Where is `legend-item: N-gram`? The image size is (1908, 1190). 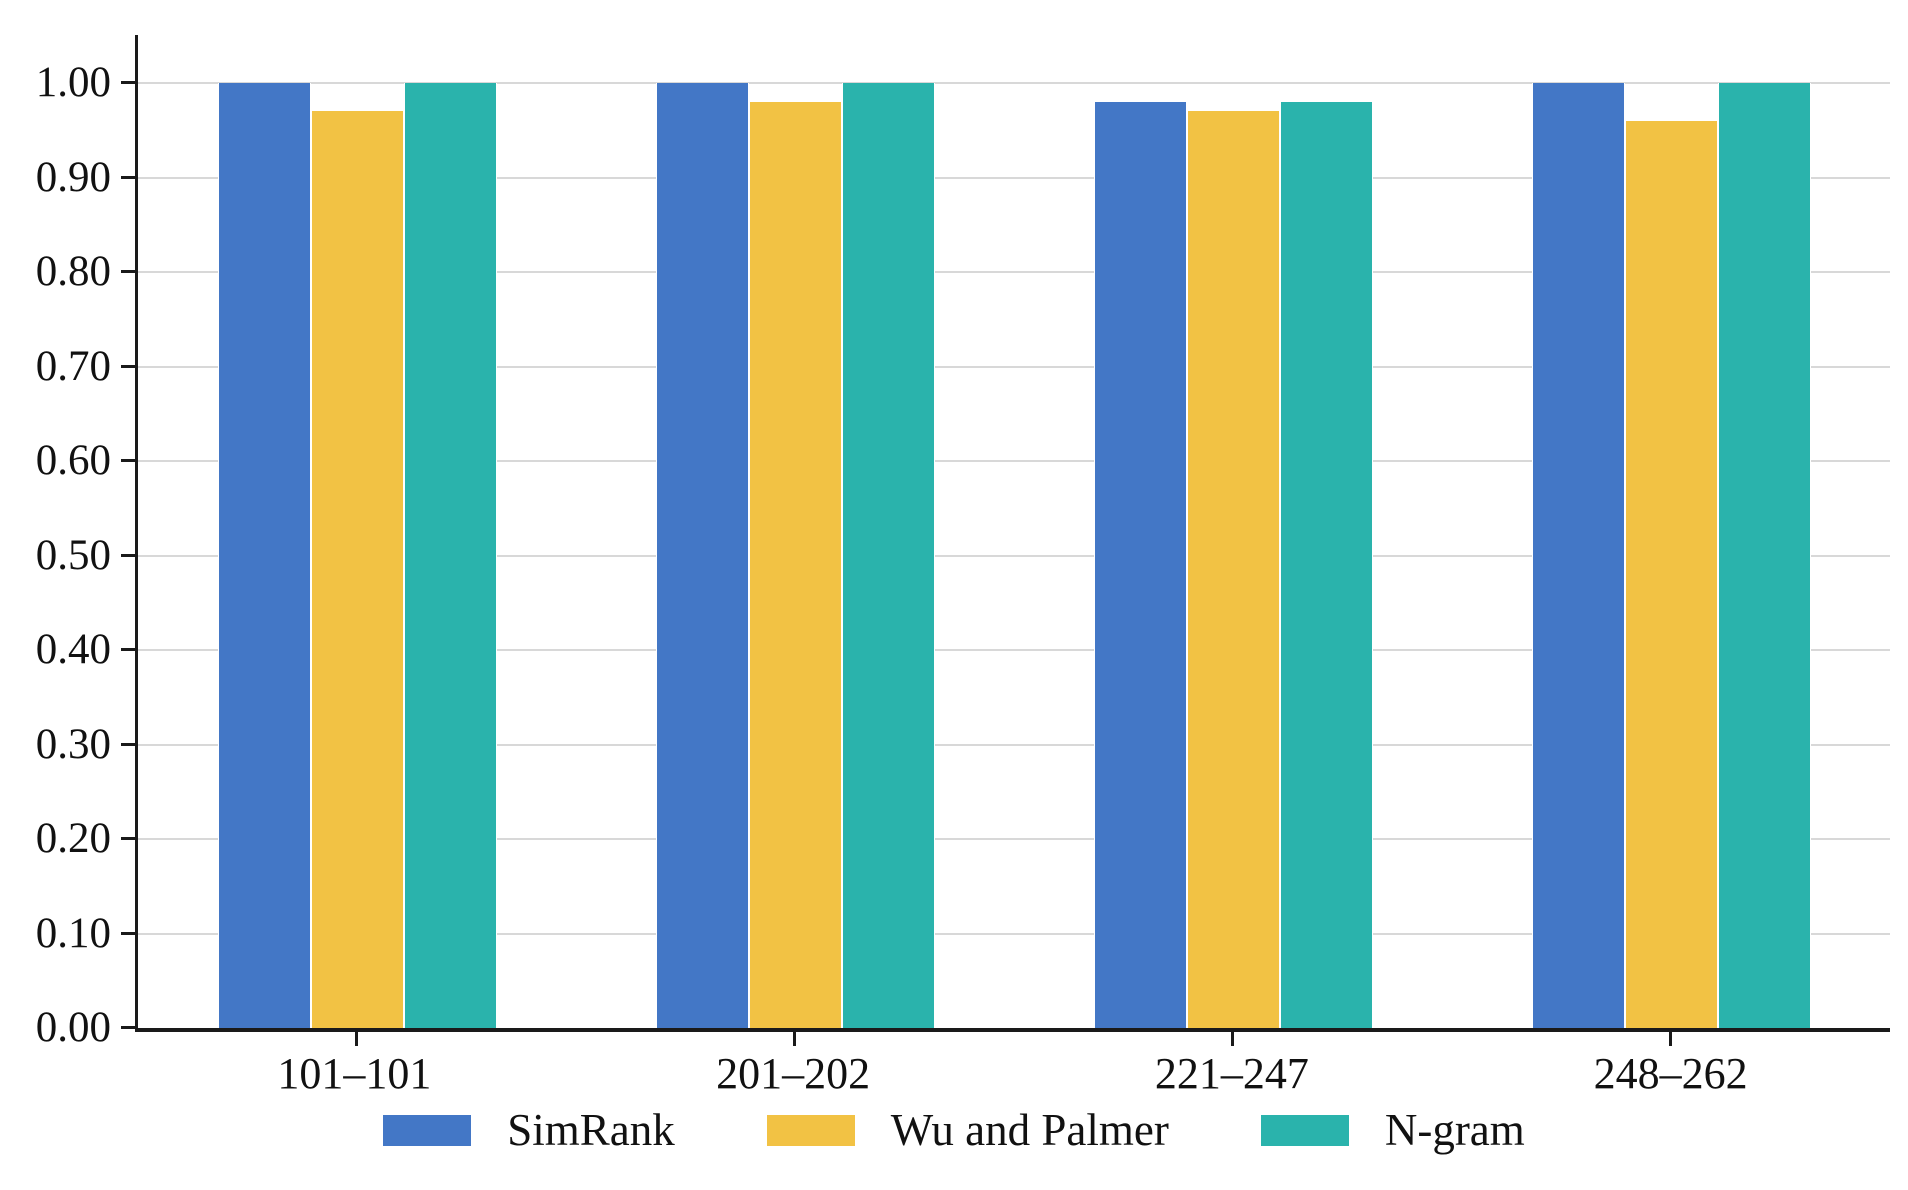 legend-item: N-gram is located at coordinates (1392, 1130).